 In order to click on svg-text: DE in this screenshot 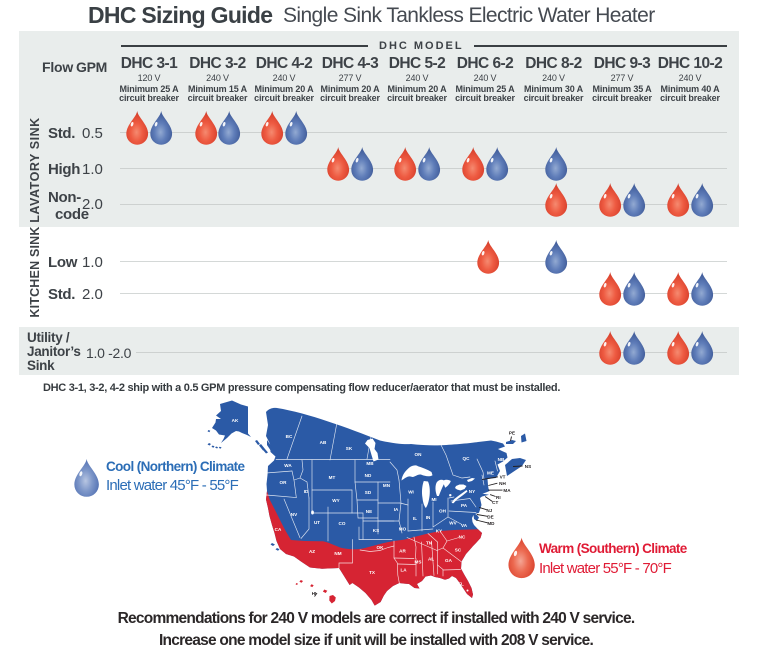, I will do `click(490, 517)`.